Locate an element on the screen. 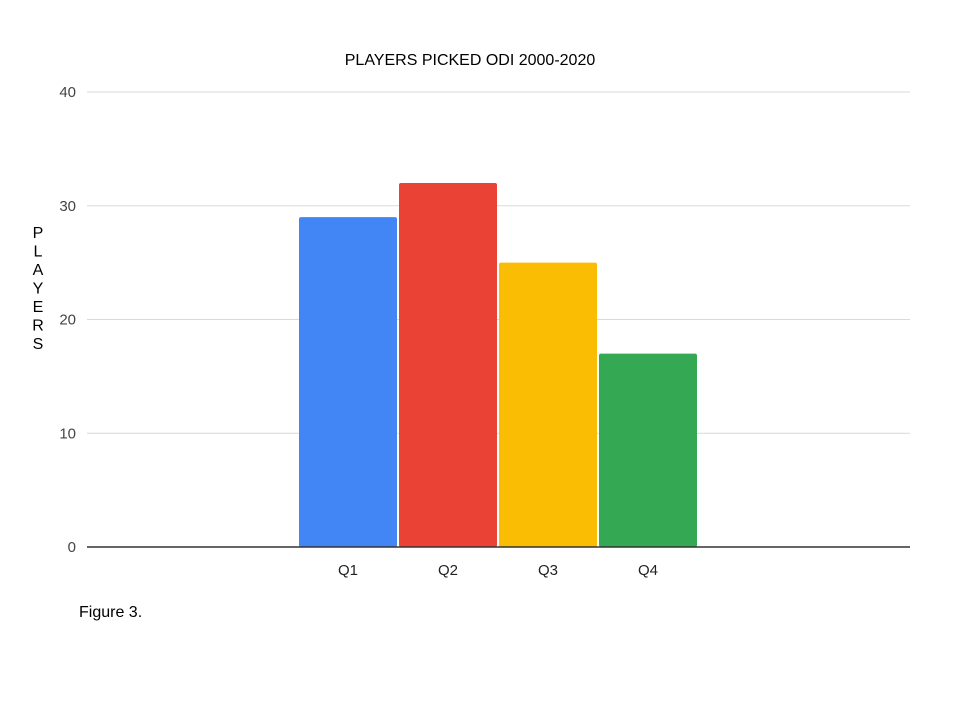  y-axis-label-letter: S is located at coordinates (38, 344).